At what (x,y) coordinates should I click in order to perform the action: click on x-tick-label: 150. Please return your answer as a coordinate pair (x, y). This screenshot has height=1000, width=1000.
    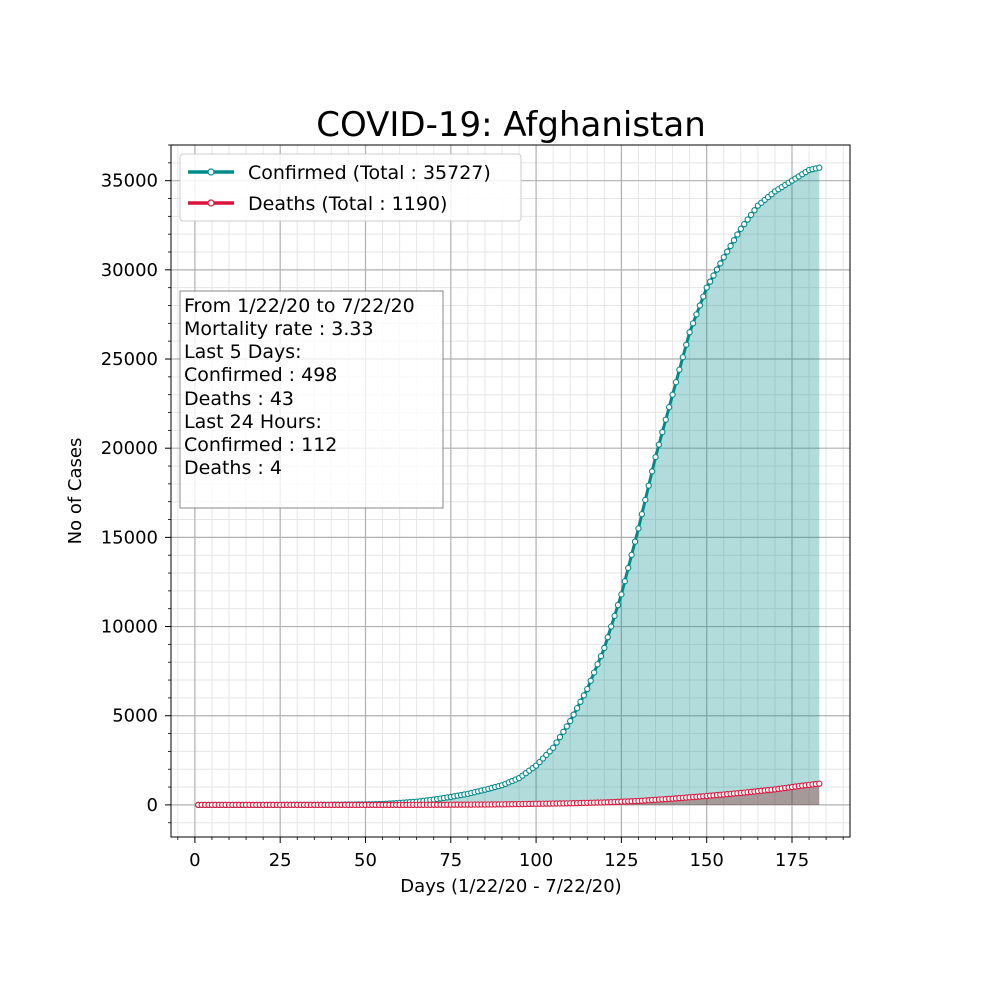
    Looking at the image, I should click on (707, 860).